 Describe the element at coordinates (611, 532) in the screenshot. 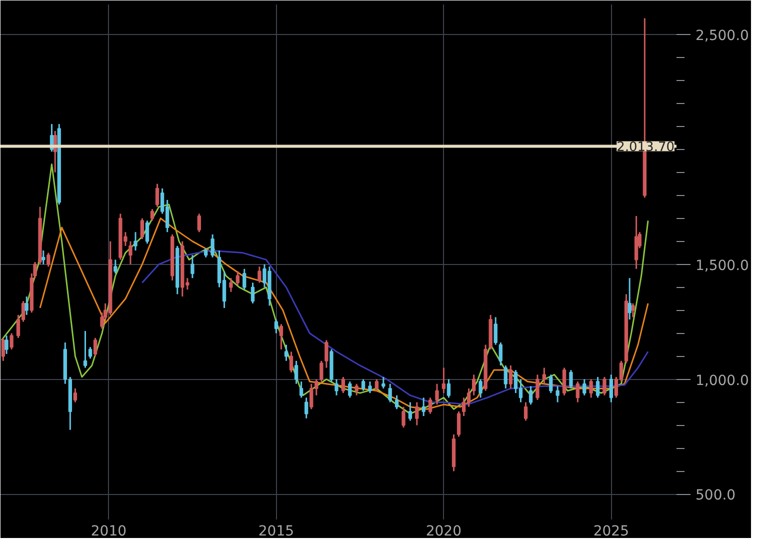

I see `x-tick-label: 2025` at that location.